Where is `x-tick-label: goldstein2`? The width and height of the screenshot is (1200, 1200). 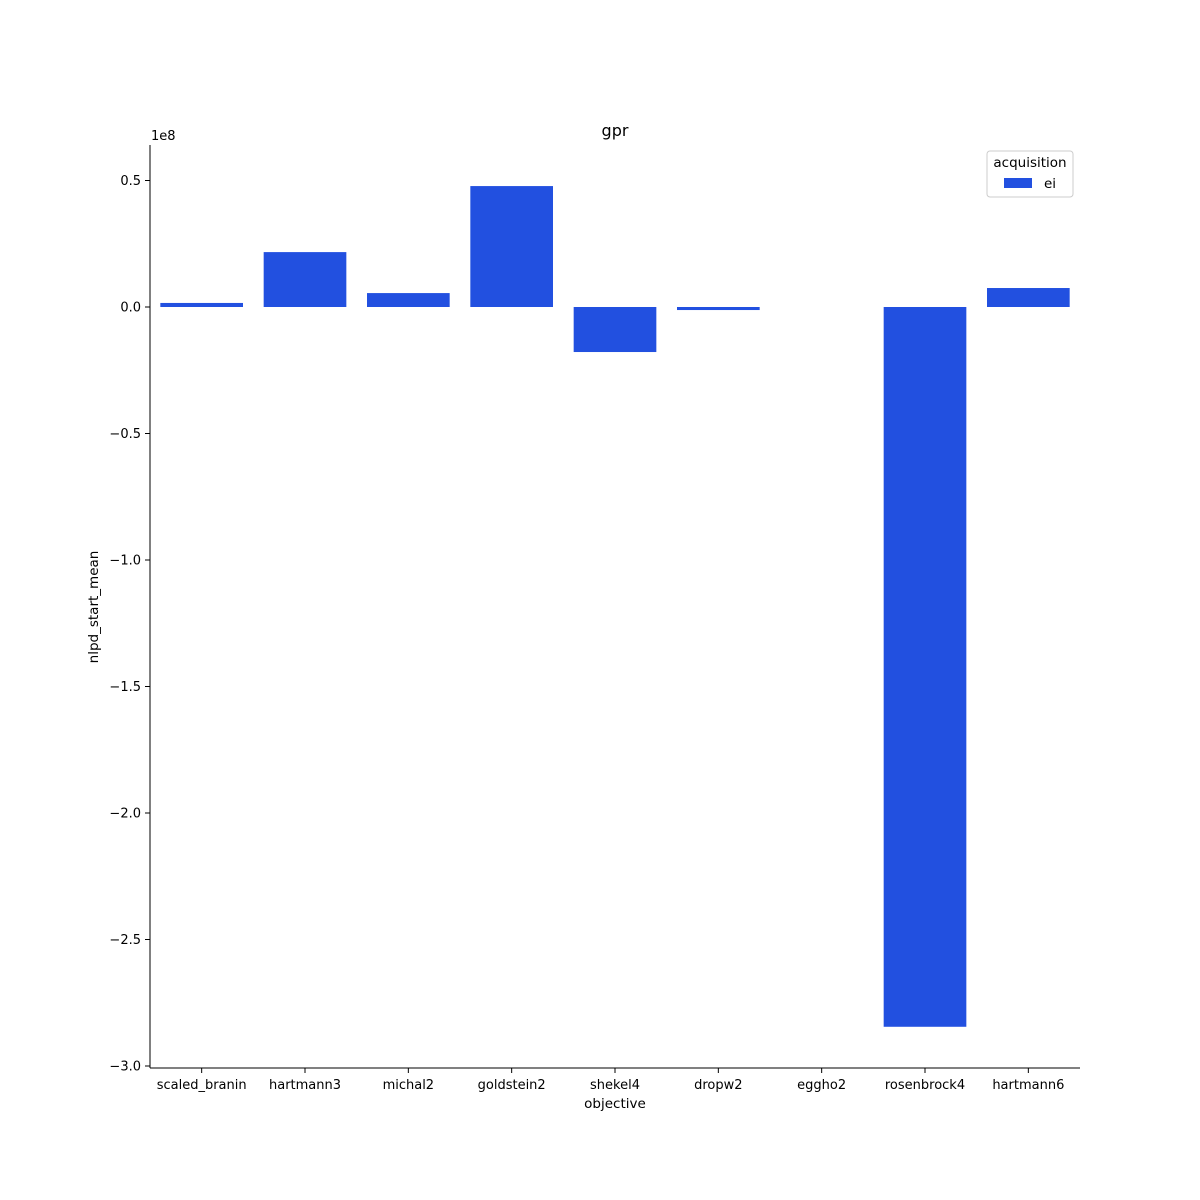 x-tick-label: goldstein2 is located at coordinates (512, 1085).